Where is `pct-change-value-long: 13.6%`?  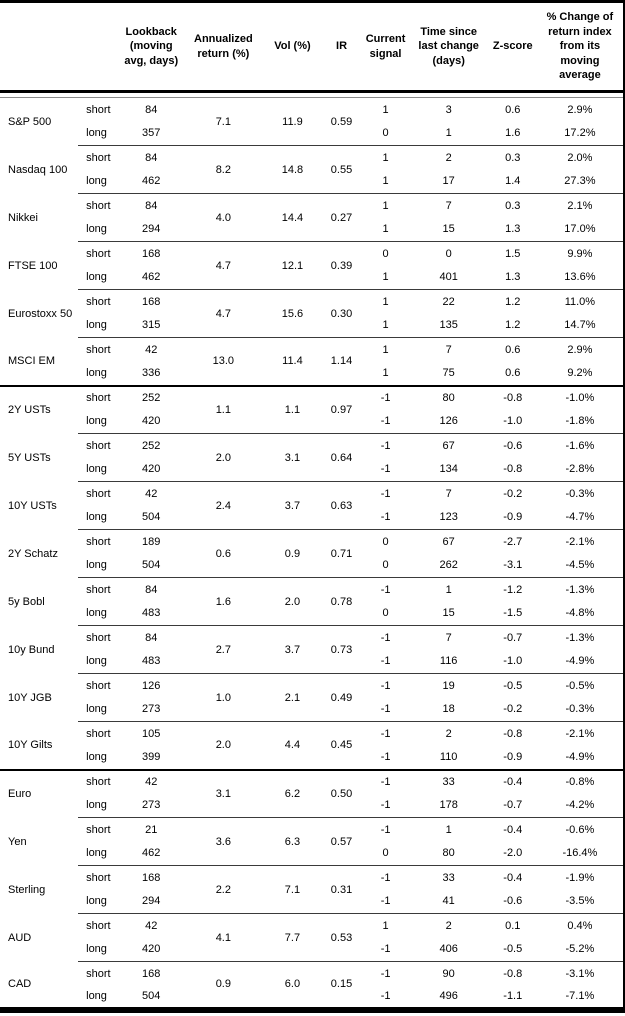 pct-change-value-long: 13.6% is located at coordinates (580, 277).